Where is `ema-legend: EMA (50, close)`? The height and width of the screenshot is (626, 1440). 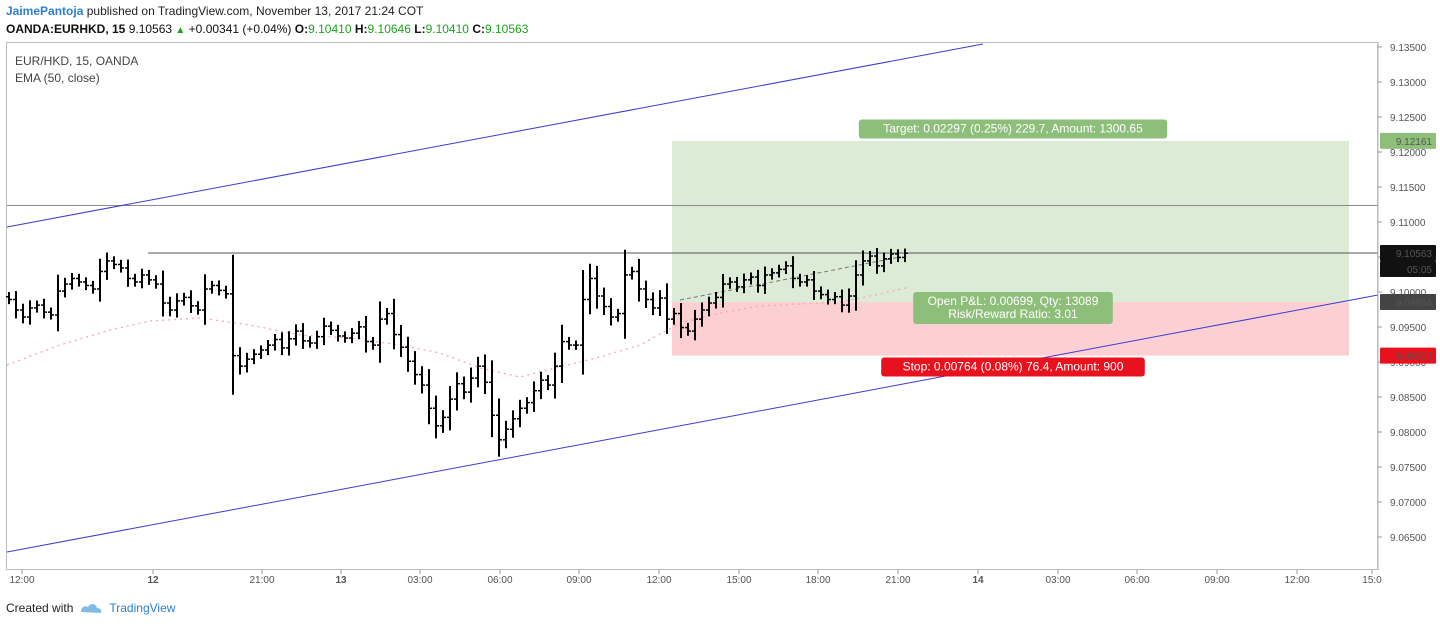
ema-legend: EMA (50, close) is located at coordinates (57, 78).